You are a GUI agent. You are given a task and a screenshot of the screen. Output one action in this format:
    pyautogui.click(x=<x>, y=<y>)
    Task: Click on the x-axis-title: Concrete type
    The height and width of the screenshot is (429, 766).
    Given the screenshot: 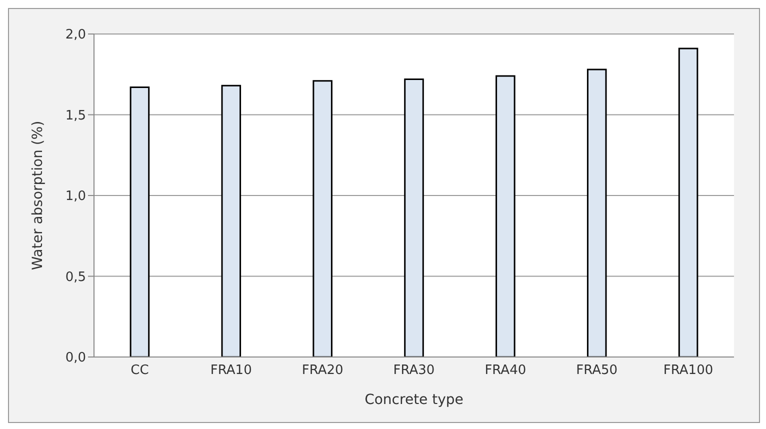 What is the action you would take?
    pyautogui.click(x=414, y=400)
    